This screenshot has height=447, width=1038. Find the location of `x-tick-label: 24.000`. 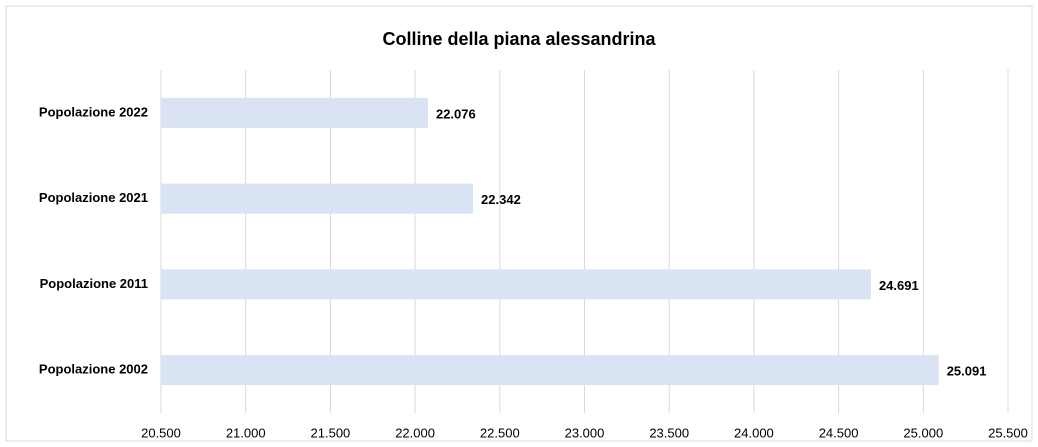

x-tick-label: 24.000 is located at coordinates (754, 432).